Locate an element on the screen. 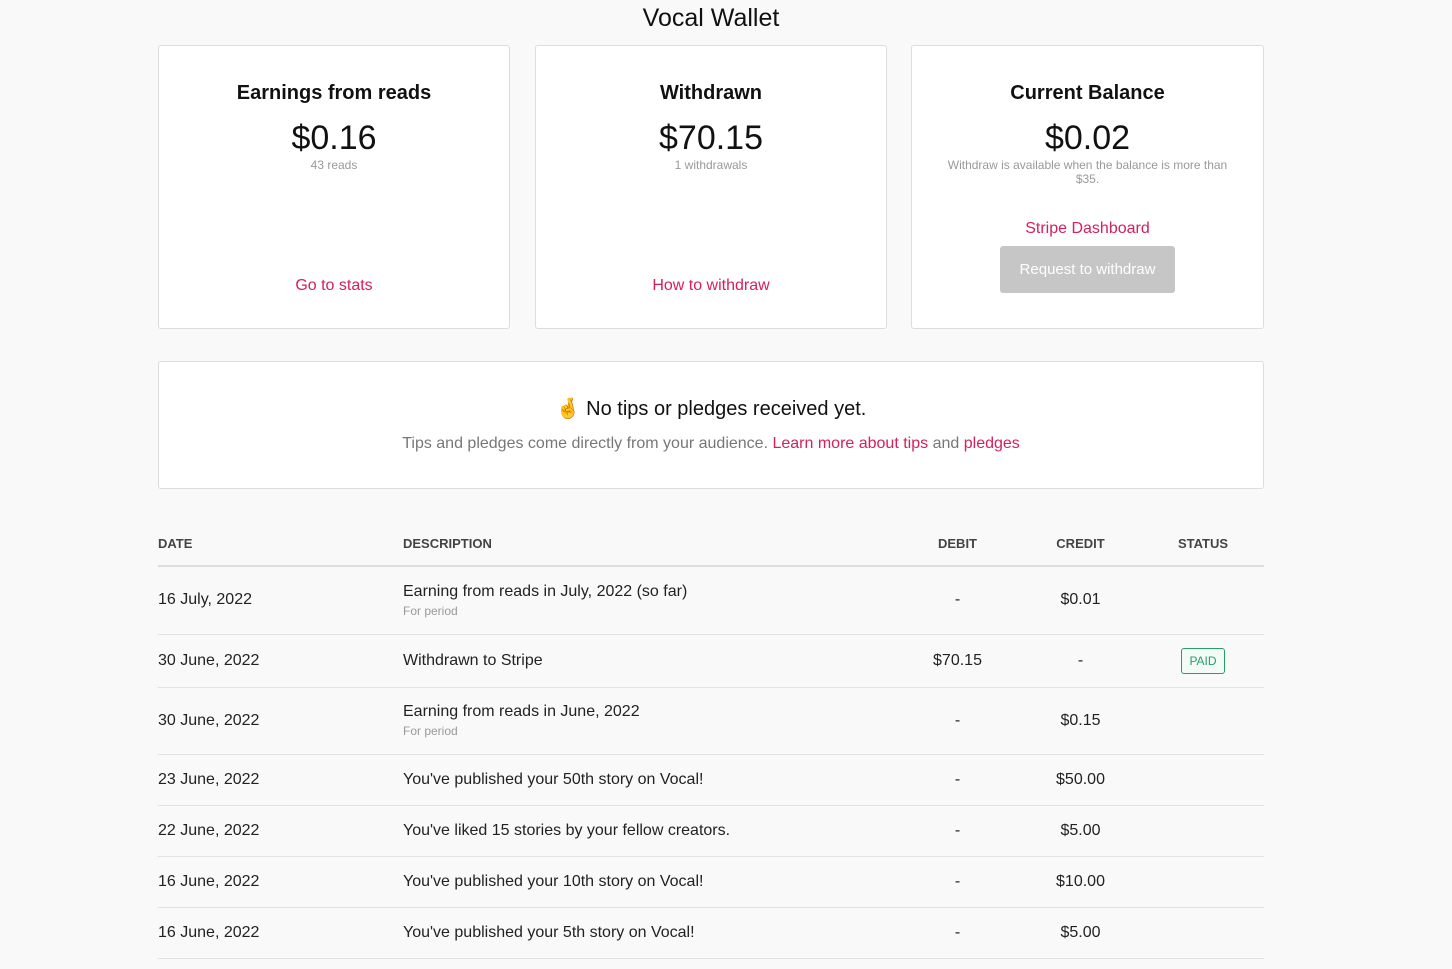 This screenshot has height=969, width=1452. row-credit: $10.00 is located at coordinates (1080, 882).